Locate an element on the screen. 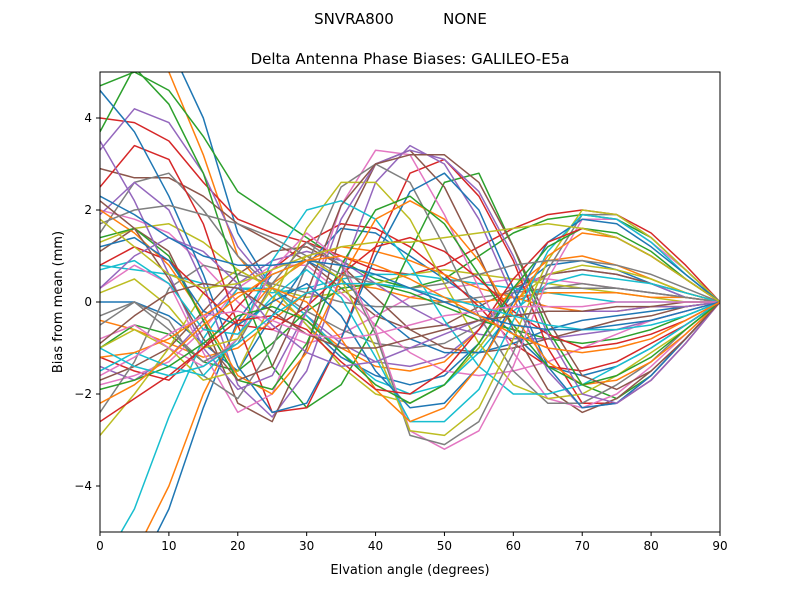  chart-title: Delta Antenna Phase Biases: GALILEO-E5a is located at coordinates (410, 59).